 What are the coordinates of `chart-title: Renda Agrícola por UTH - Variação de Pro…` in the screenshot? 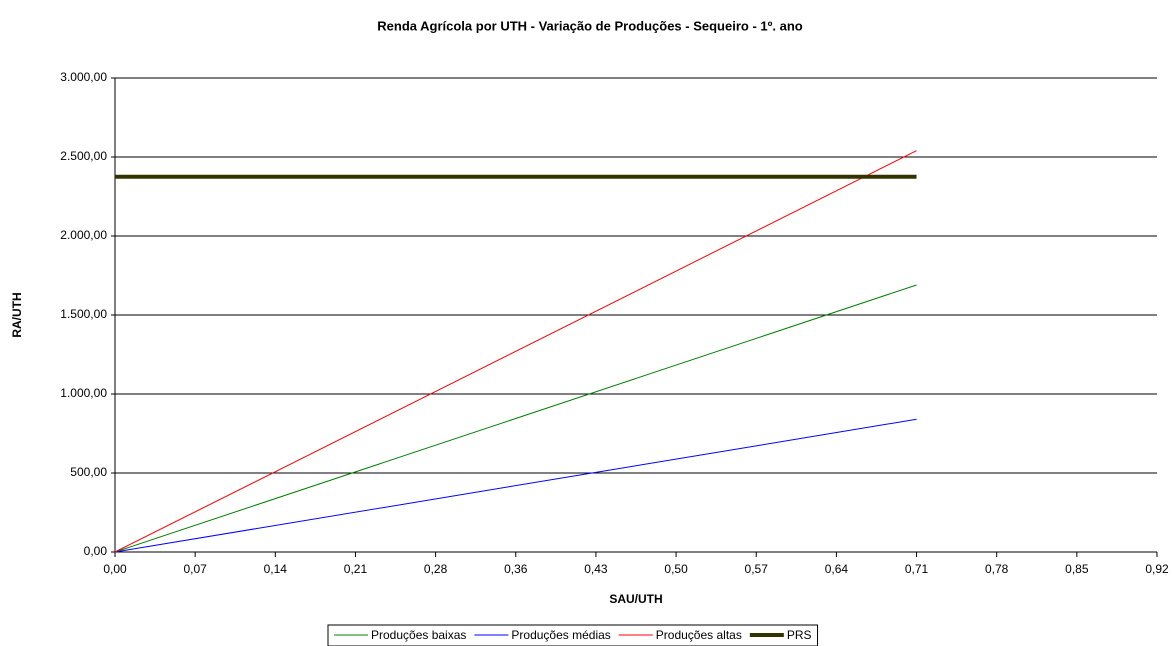 It's located at (589, 25).